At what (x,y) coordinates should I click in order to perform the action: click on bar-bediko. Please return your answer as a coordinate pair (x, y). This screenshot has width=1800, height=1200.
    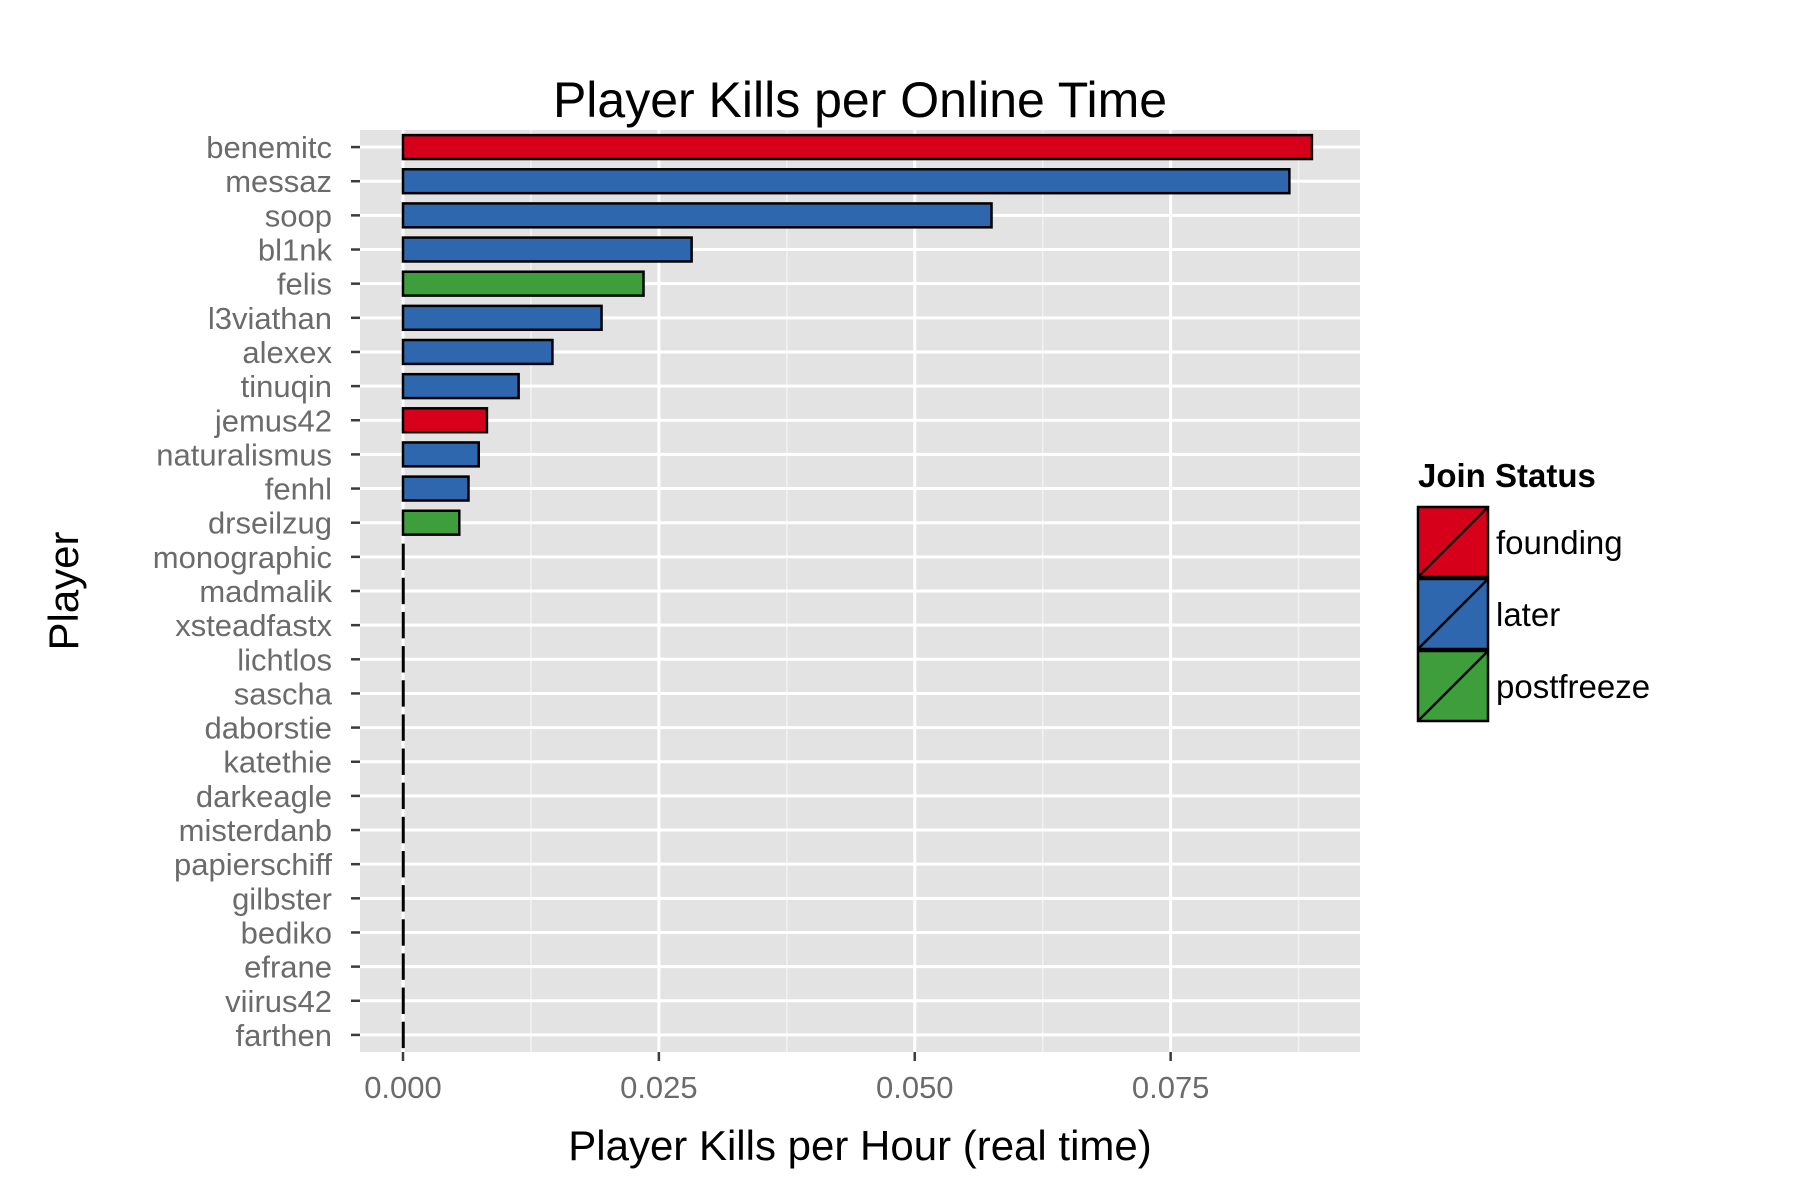
    Looking at the image, I should click on (403, 932).